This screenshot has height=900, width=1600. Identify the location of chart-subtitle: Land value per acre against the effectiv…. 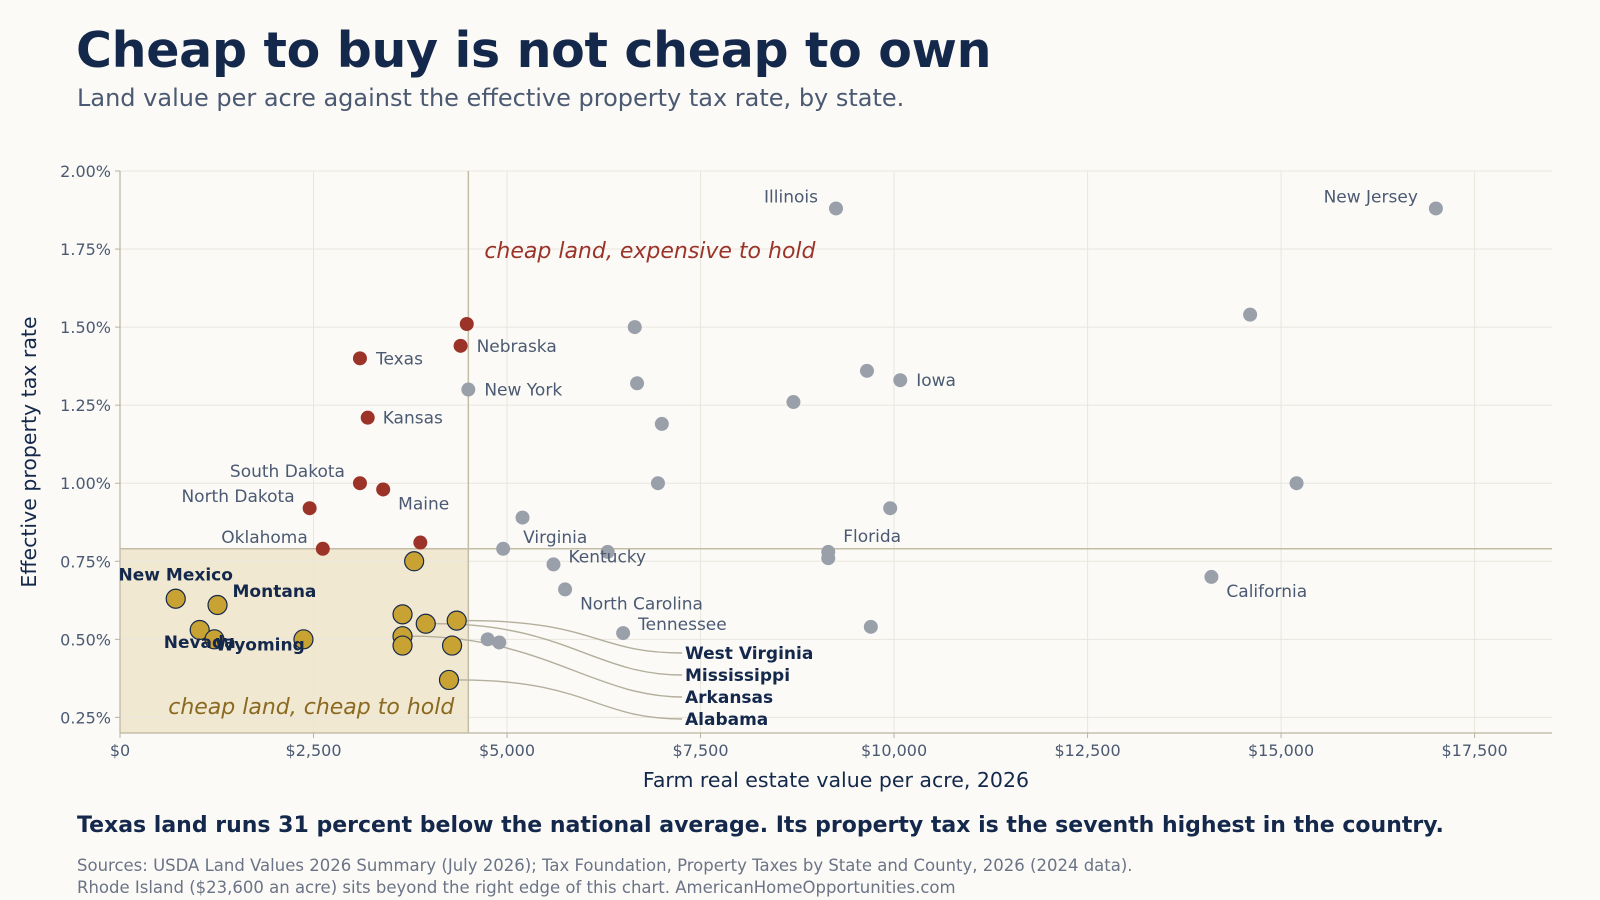
(491, 98).